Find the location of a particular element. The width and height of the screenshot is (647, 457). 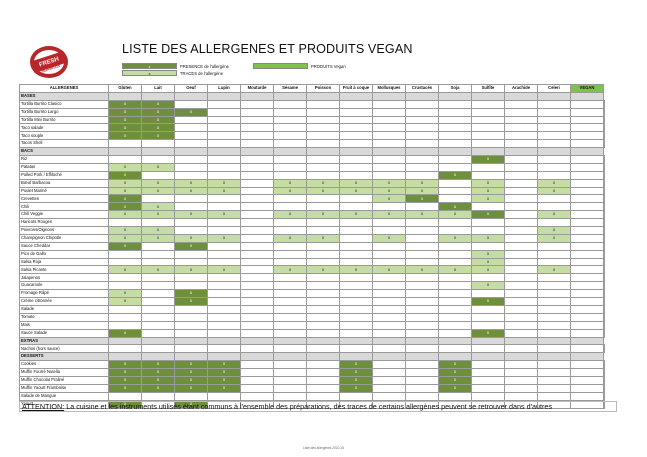

product-name: Haricots Rouges is located at coordinates (64, 223).